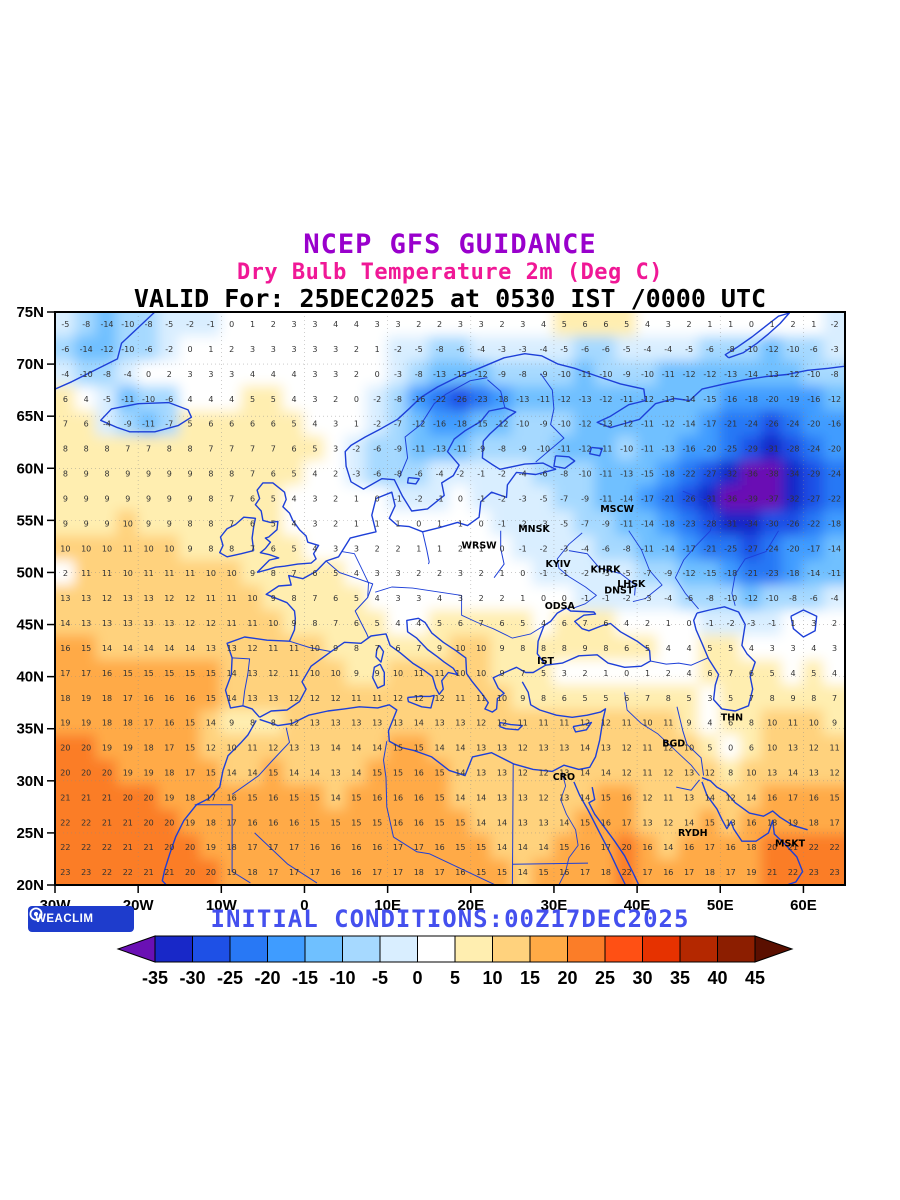 This screenshot has width=900, height=1200. What do you see at coordinates (377, 424) in the screenshot?
I see `svg-text: -2` at bounding box center [377, 424].